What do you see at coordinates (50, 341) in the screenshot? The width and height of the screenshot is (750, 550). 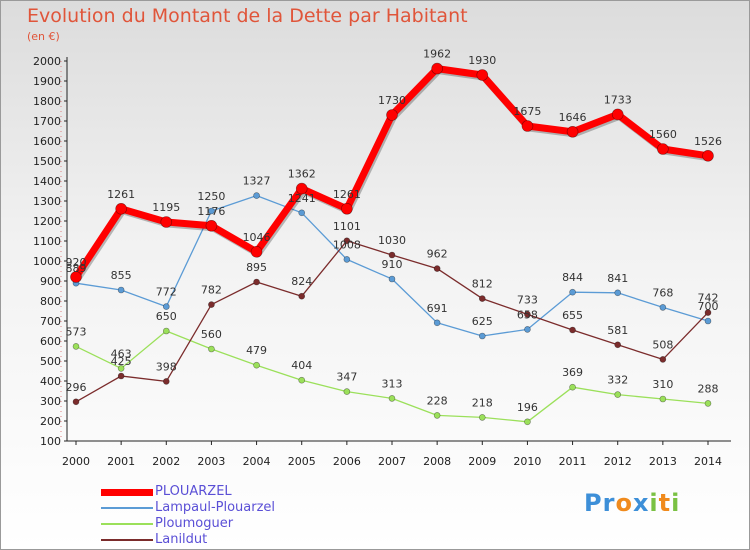 I see `y-tick-label: 600` at bounding box center [50, 341].